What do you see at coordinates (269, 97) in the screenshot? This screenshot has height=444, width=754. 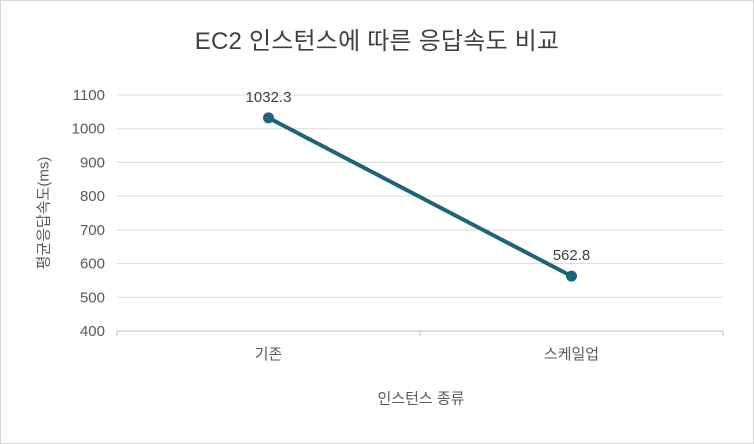 I see `data-label: 1032.3` at bounding box center [269, 97].